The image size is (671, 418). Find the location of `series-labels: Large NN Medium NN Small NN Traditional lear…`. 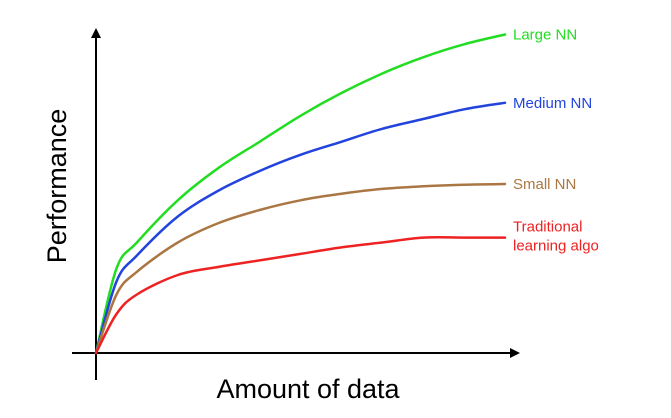

series-labels: Large NN Medium NN Small NN Traditional lear… is located at coordinates (556, 141).